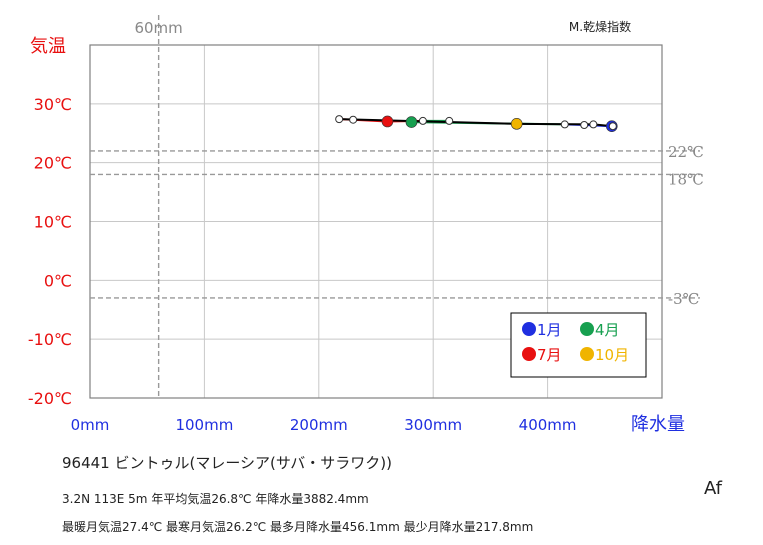 Image resolution: width=763 pixels, height=545 pixels. Describe the element at coordinates (549, 330) in the screenshot. I see `legend-label-1月: 1月` at that location.